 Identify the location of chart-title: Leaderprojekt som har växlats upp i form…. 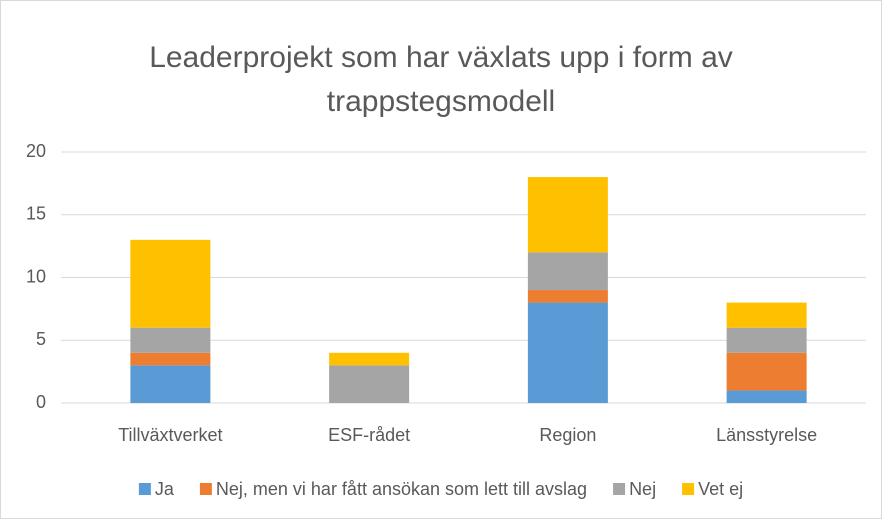
(441, 79).